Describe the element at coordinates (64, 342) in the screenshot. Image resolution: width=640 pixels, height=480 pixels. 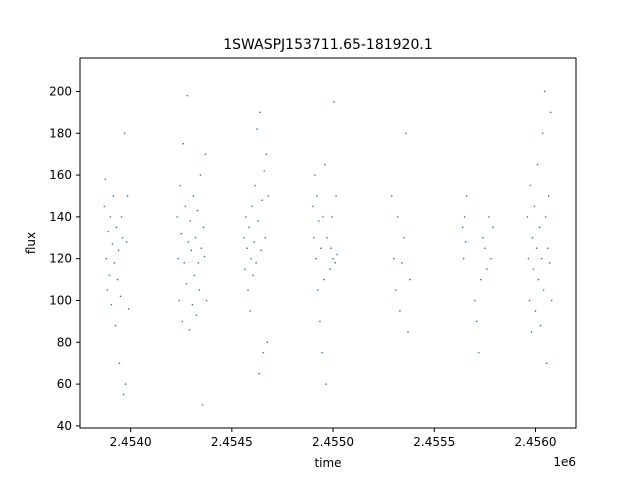
I see `y-tick-label: 80` at that location.